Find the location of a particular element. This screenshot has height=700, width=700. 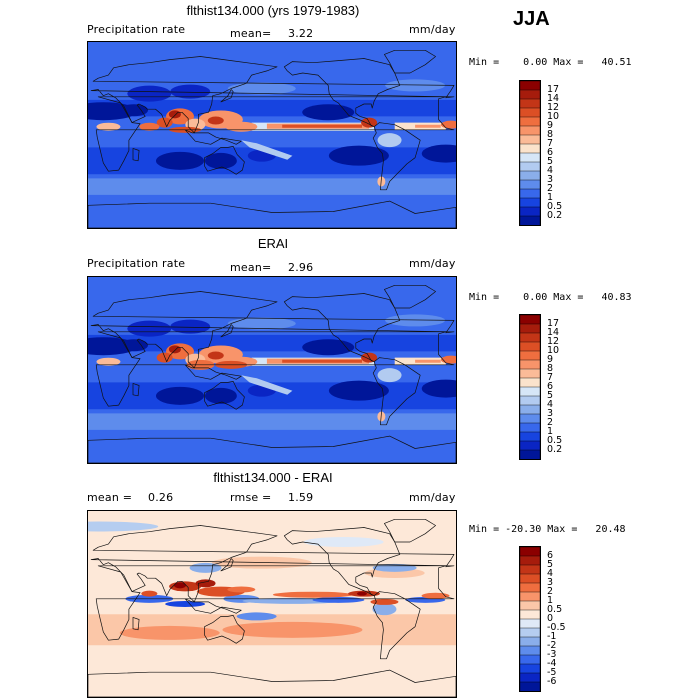

panel2-units: mm/day is located at coordinates (432, 263).